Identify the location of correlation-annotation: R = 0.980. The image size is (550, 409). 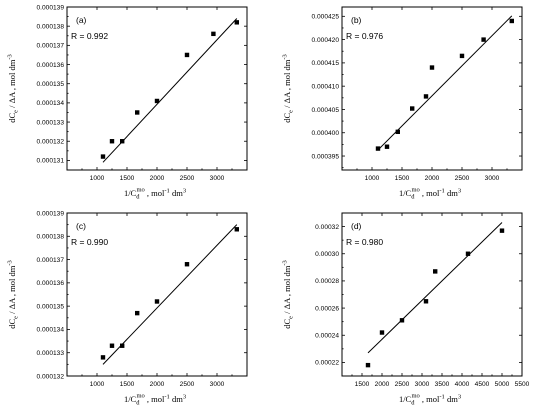
(364, 242).